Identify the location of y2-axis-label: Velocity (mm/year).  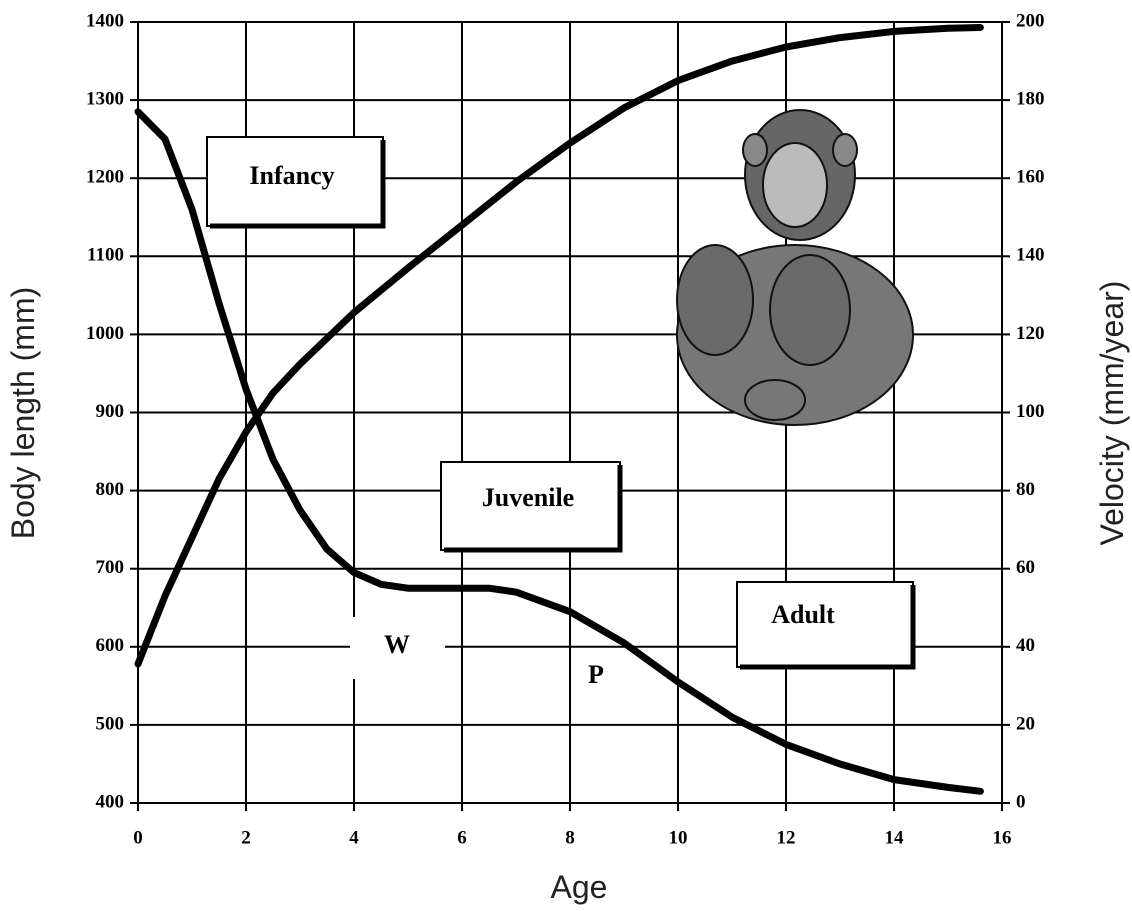
(1112, 413).